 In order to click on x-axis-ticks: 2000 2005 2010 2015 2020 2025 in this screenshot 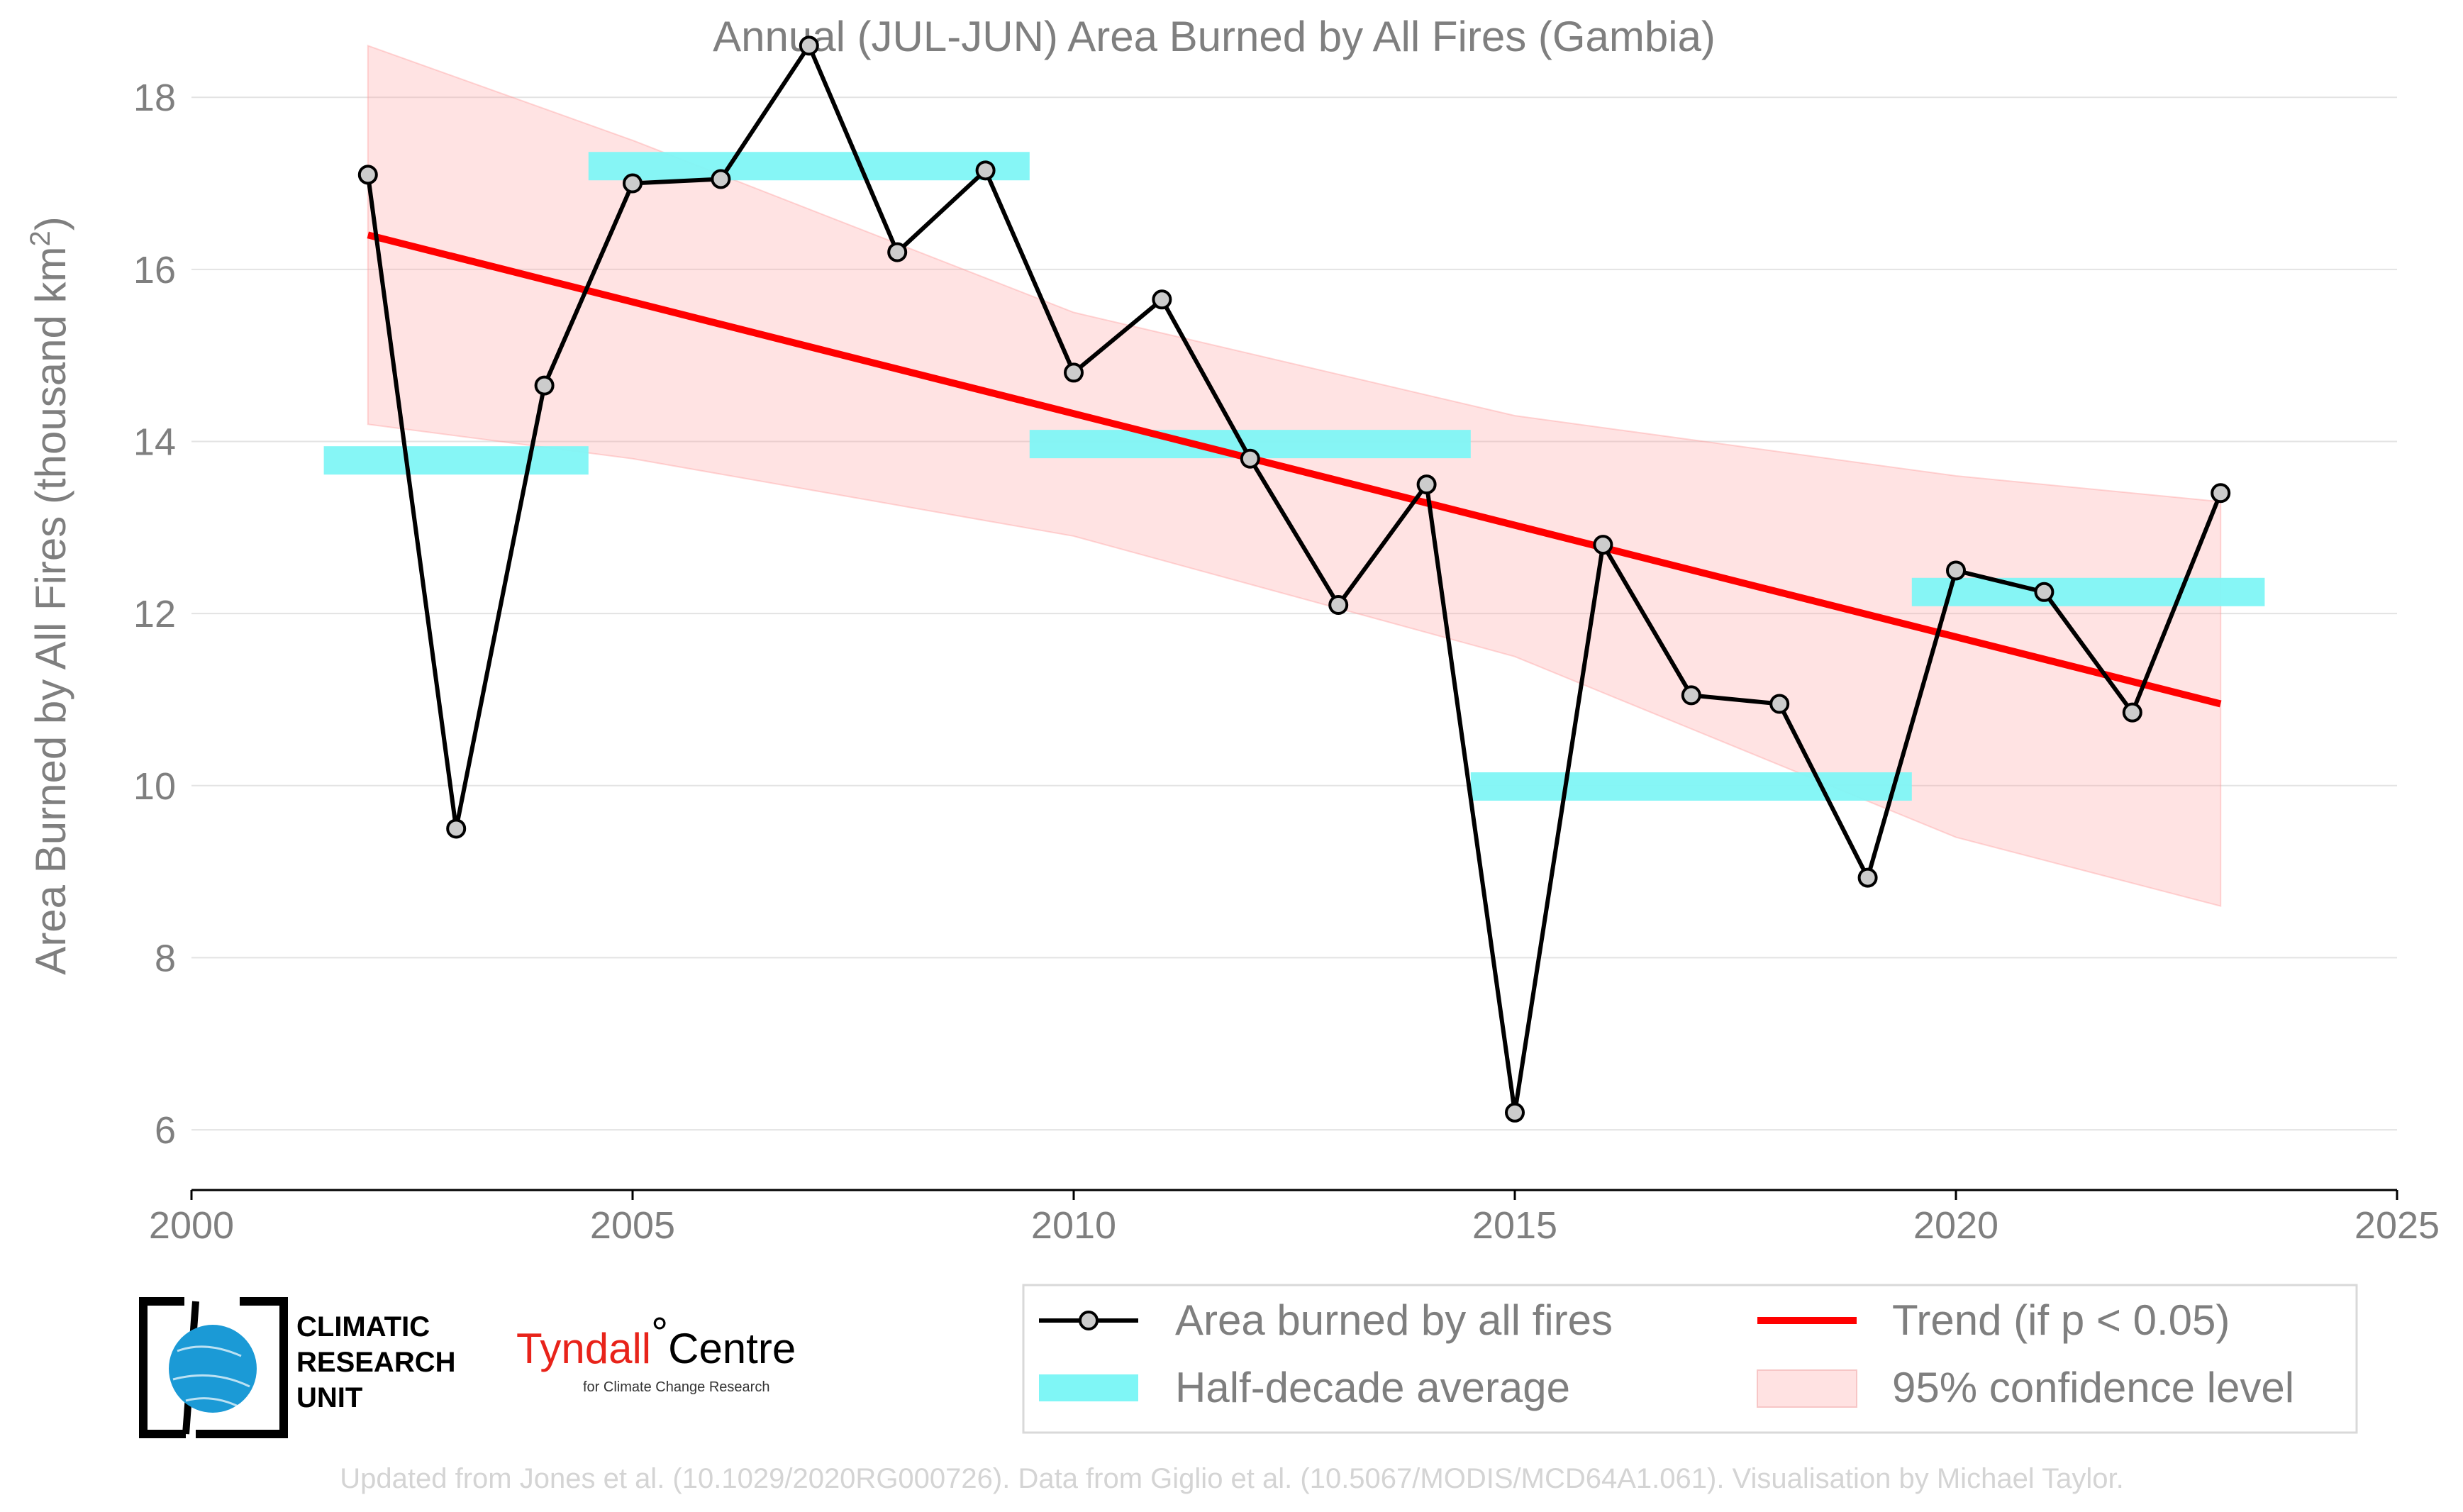, I will do `click(1294, 1218)`.